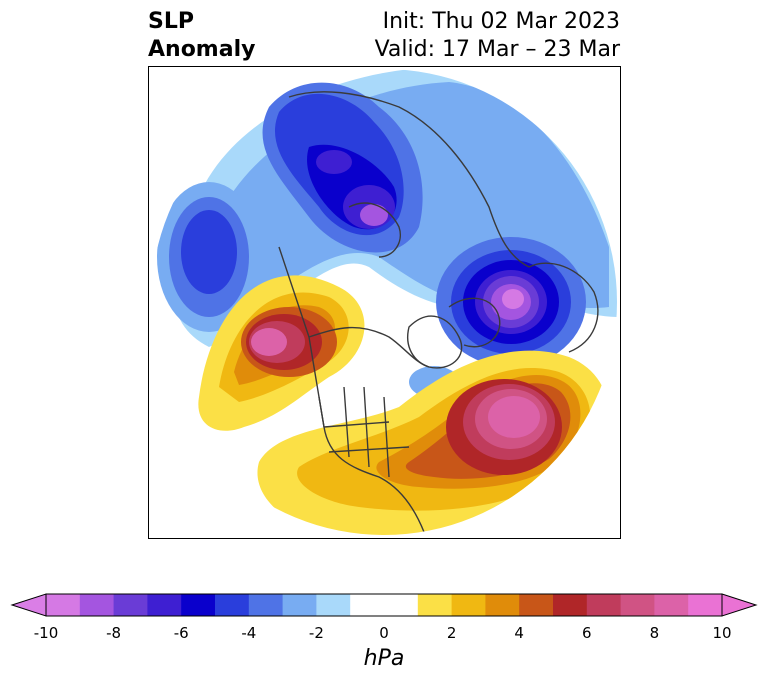 The image size is (768, 684). What do you see at coordinates (171, 21) in the screenshot?
I see `title-line-1: SLP` at bounding box center [171, 21].